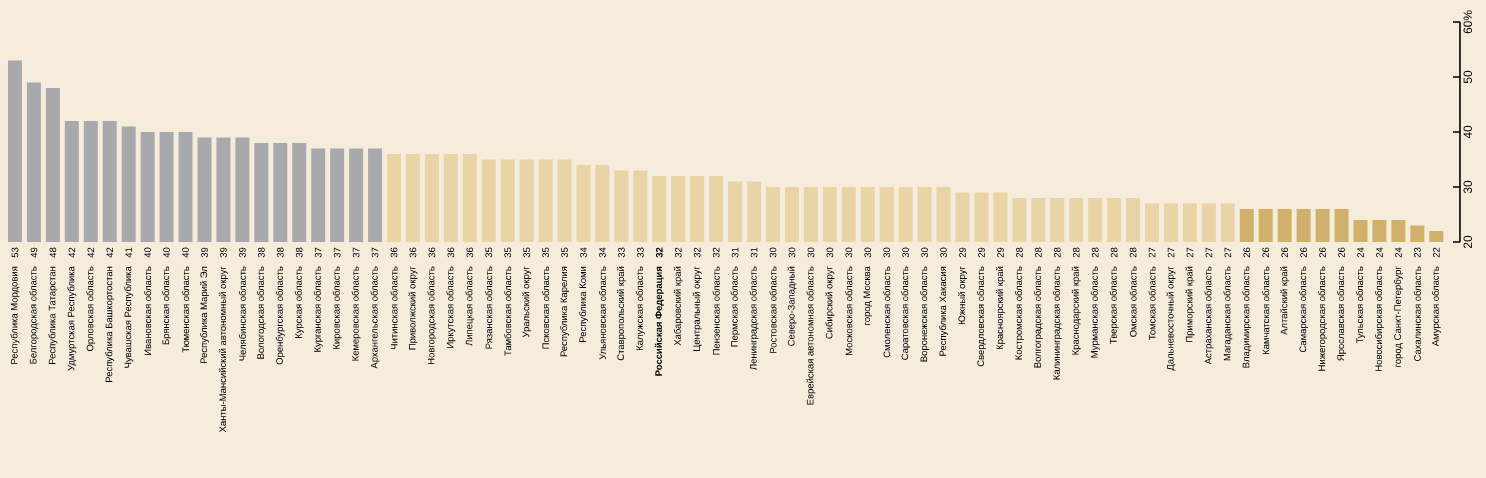 This screenshot has width=1486, height=478. I want to click on x-tick-label: Амурская область, so click(1436, 306).